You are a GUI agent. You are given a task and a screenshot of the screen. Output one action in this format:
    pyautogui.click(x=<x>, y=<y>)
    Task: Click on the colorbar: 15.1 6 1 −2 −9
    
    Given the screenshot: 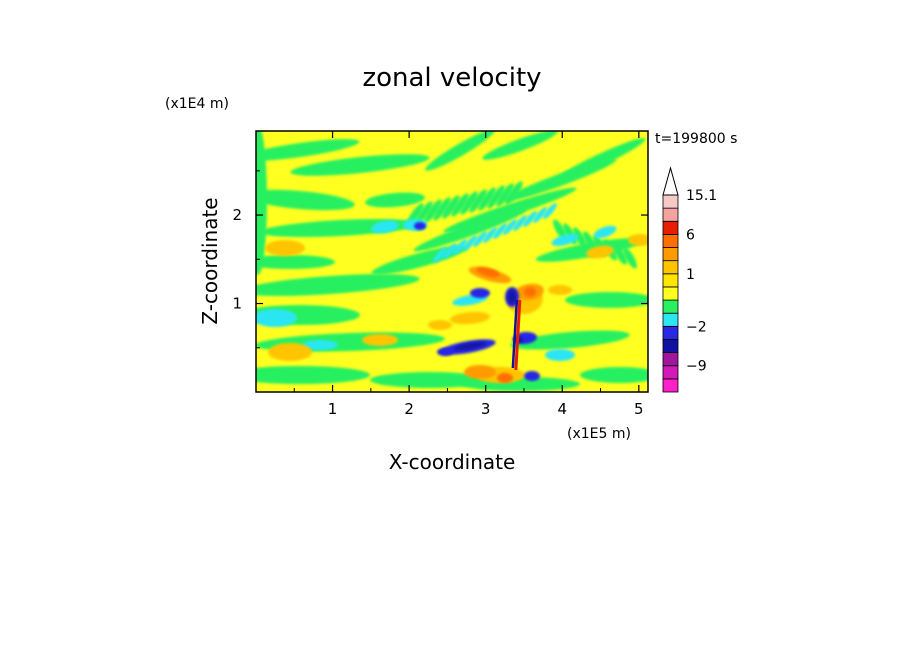 What is the action you would take?
    pyautogui.click(x=689, y=279)
    